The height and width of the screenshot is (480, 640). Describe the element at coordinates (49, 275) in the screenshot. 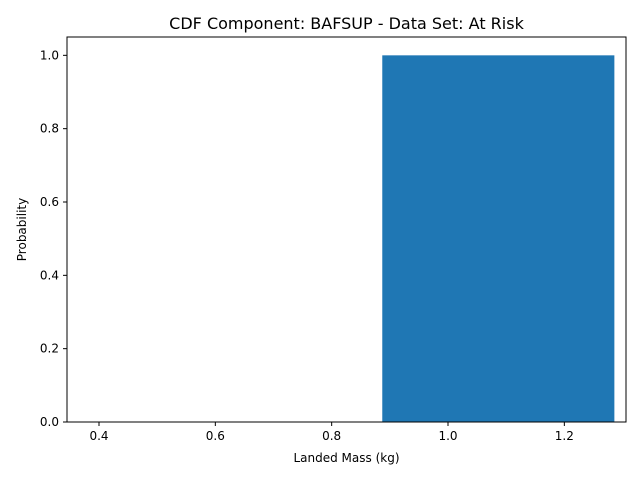

I see `y-tick-label: 0.4` at that location.